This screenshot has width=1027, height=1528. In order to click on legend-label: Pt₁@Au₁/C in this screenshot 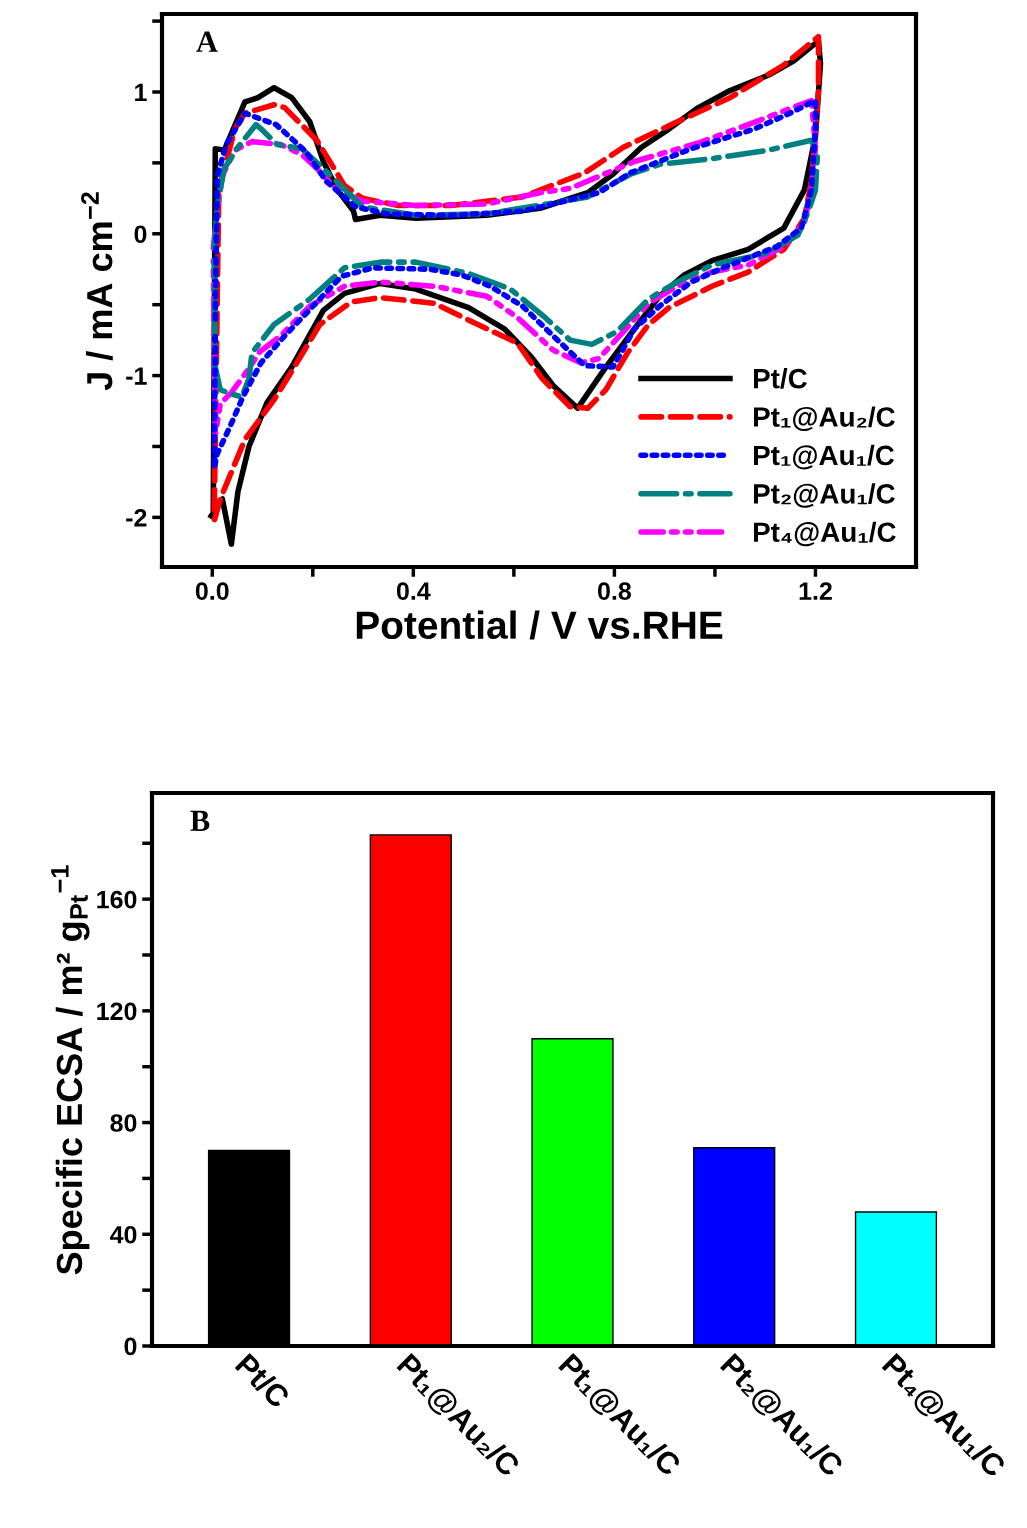, I will do `click(824, 457)`.